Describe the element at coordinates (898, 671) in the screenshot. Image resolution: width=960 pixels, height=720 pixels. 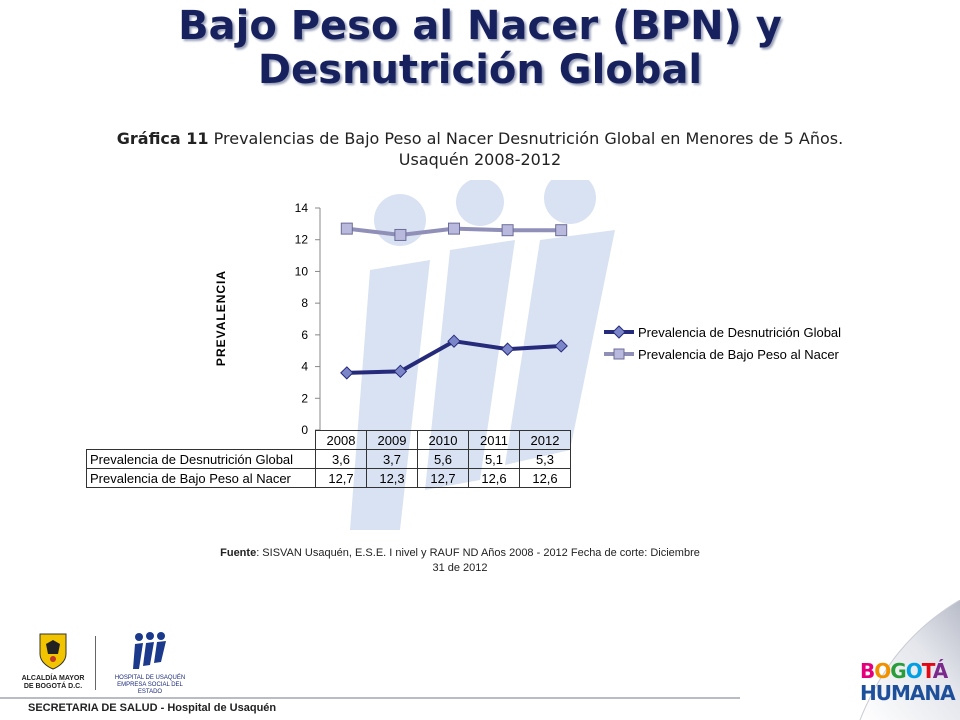
I see `bogota-logo-letter: G` at that location.